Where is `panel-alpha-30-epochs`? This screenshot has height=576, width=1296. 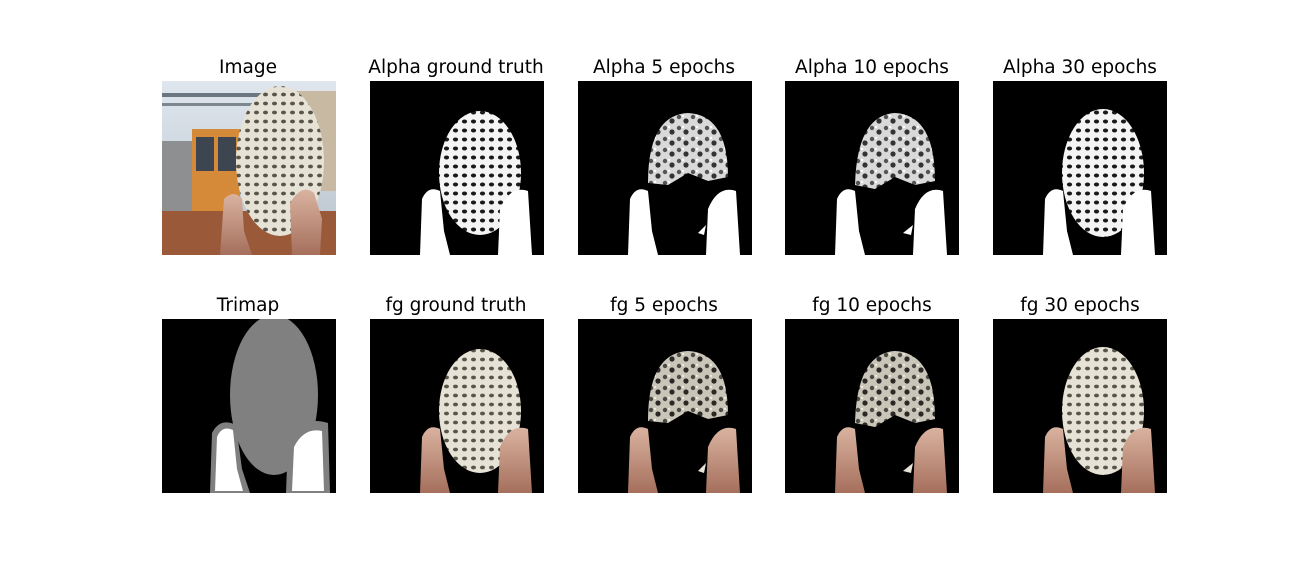 panel-alpha-30-epochs is located at coordinates (1080, 168).